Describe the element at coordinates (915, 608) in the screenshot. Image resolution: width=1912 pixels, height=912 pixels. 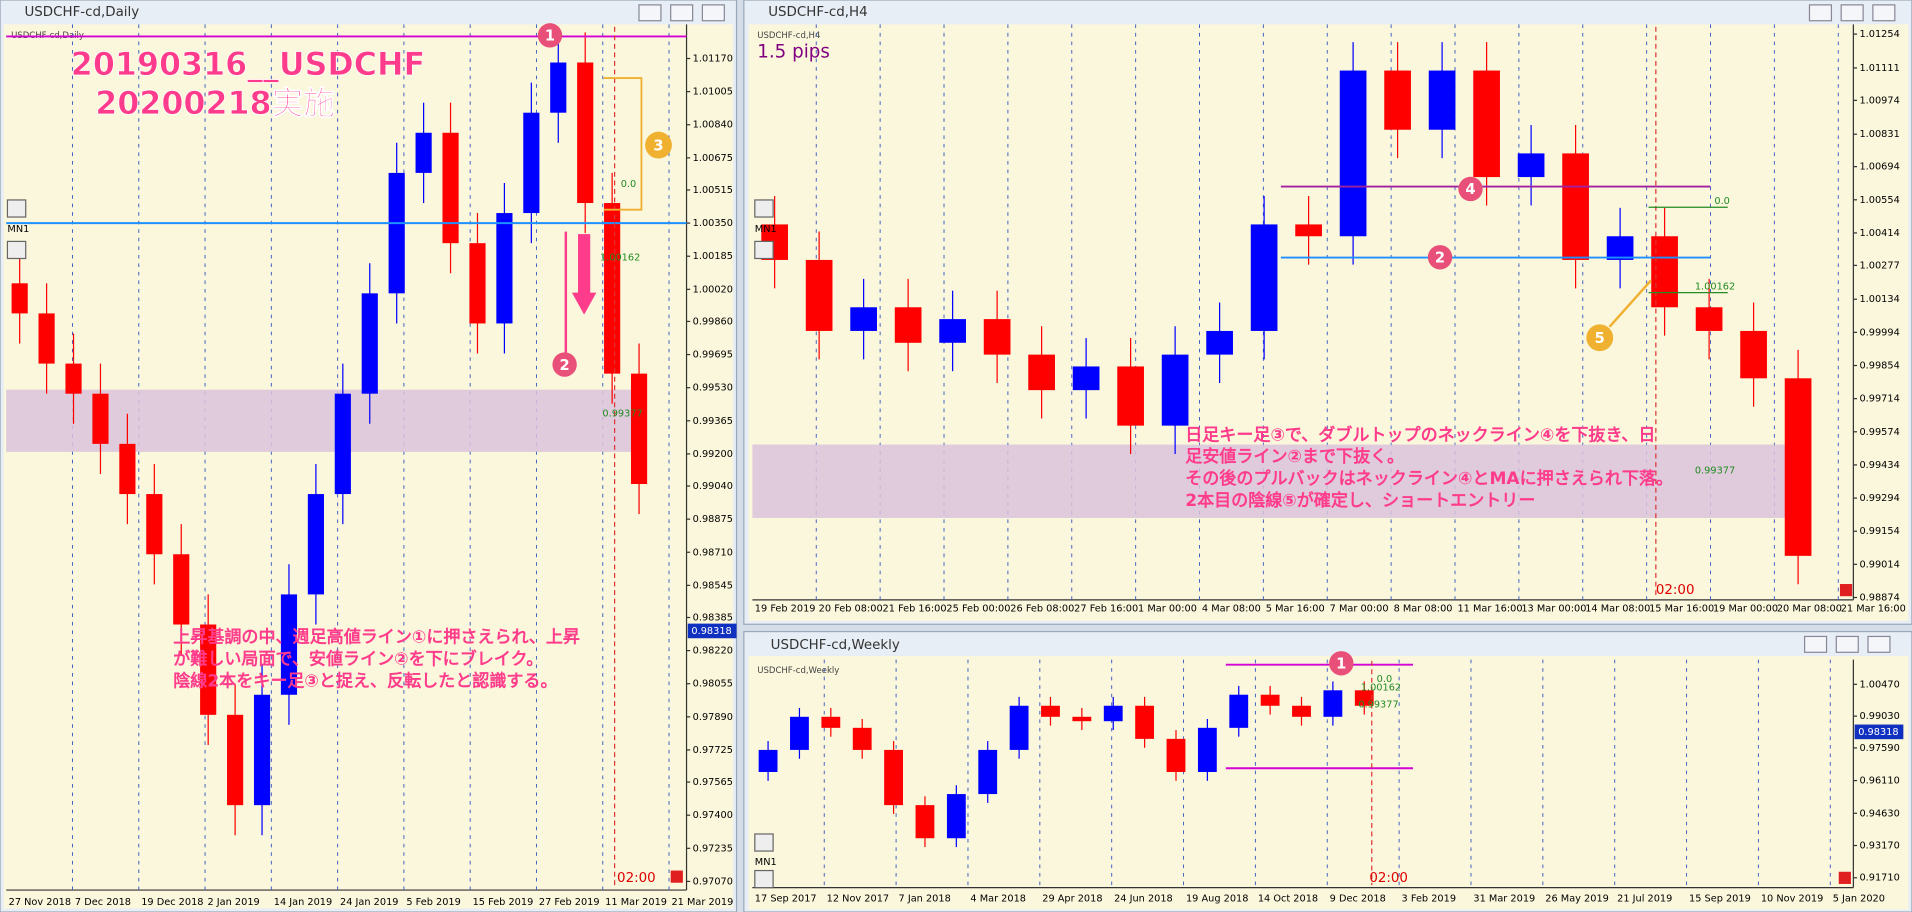
I see `x-tick-label: 21 Feb 16:00` at that location.